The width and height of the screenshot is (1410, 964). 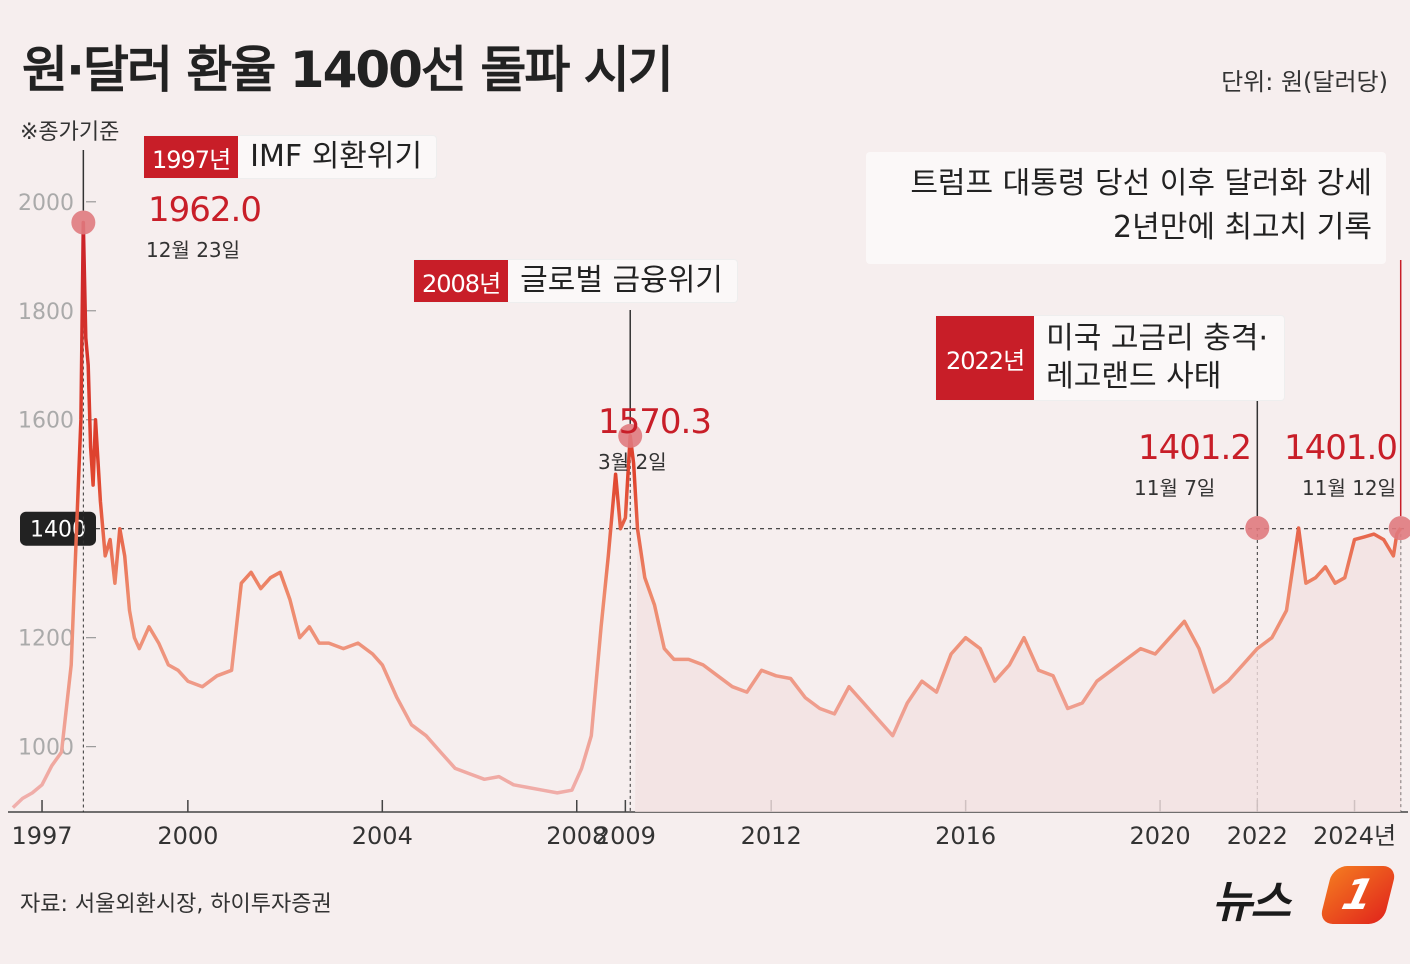 I want to click on source-note: 자료: 서울외환시장, 하이투자증권, so click(x=176, y=904).